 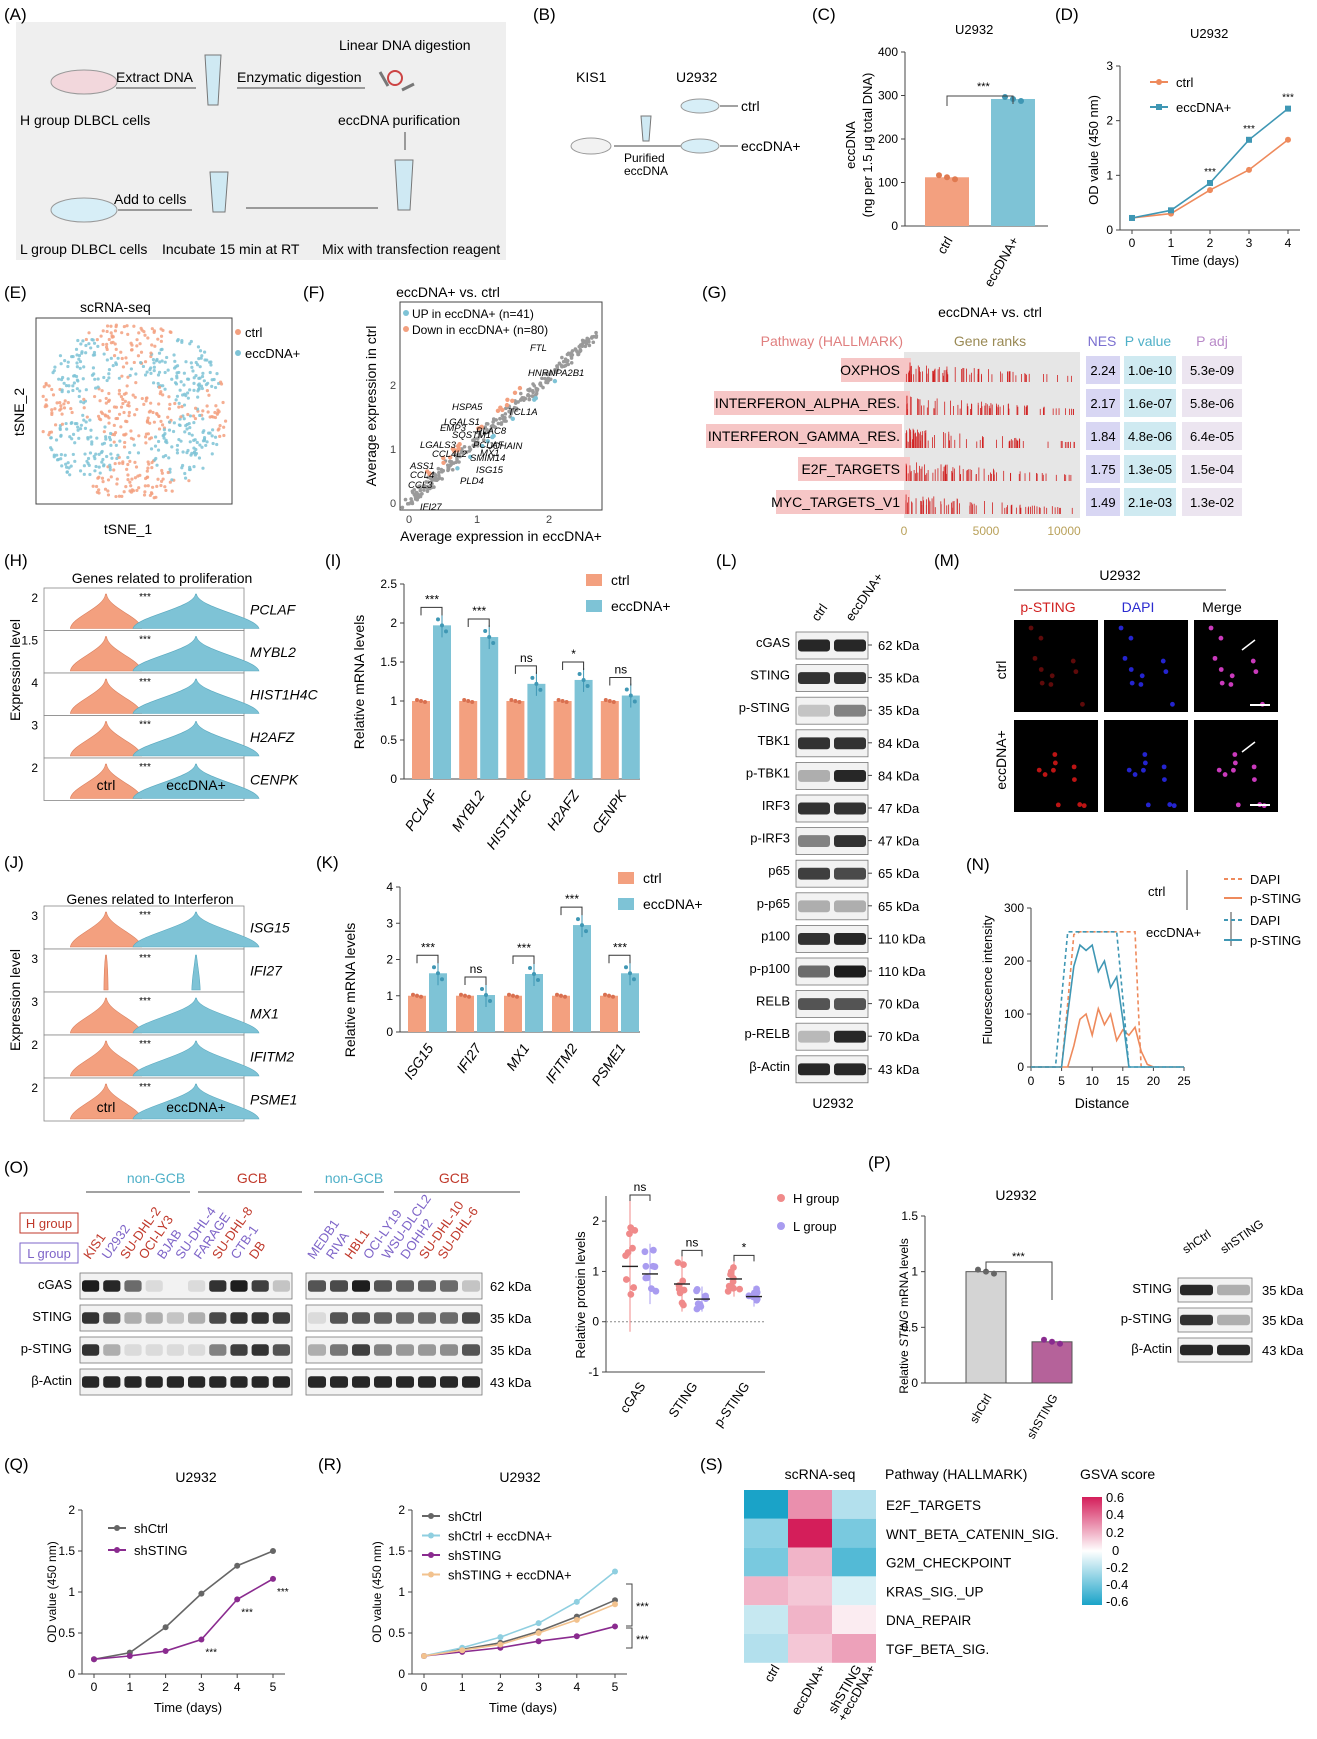 What do you see at coordinates (726, 560) in the screenshot?
I see `panel-l-label: (L)` at bounding box center [726, 560].